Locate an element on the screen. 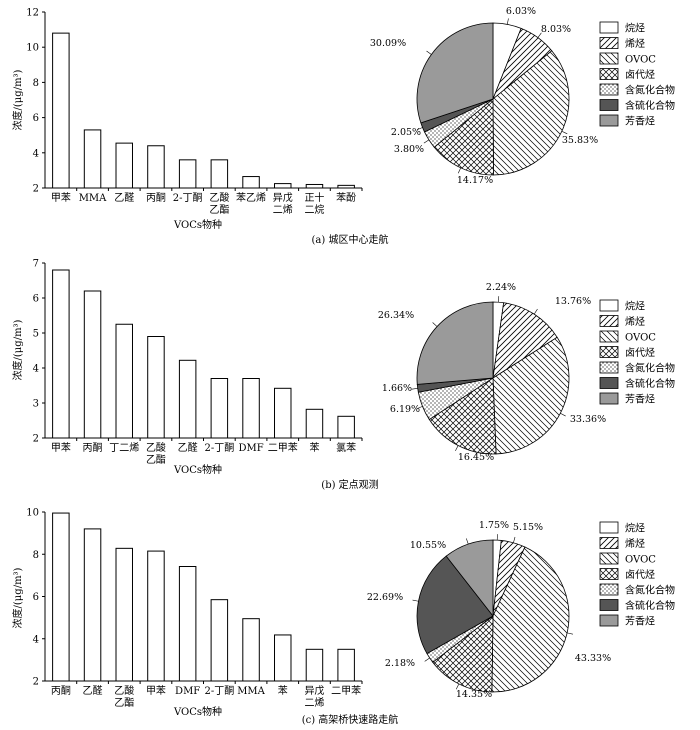  x-tick-label: 2-丁酮 is located at coordinates (188, 198).